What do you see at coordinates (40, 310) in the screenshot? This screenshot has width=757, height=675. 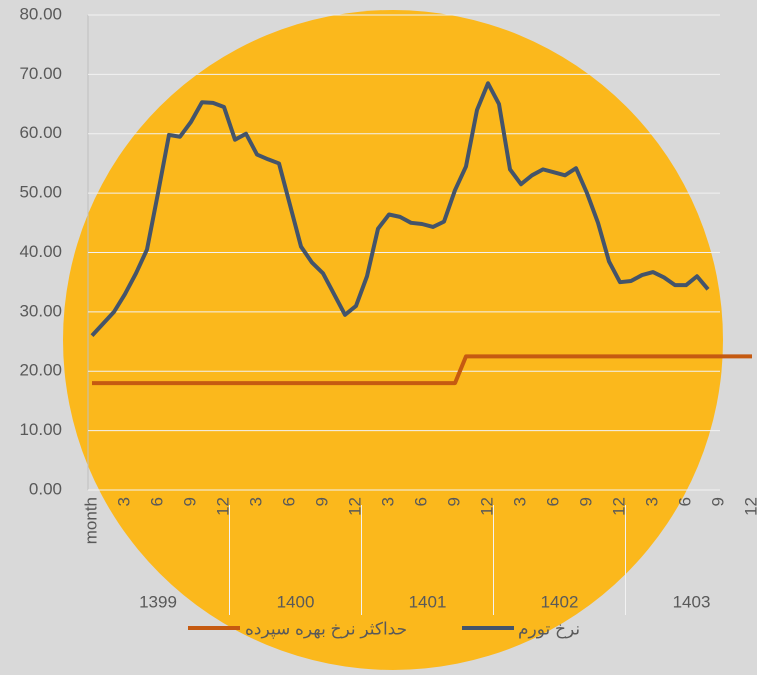 I see `y-tick-label: 30.00` at bounding box center [40, 310].